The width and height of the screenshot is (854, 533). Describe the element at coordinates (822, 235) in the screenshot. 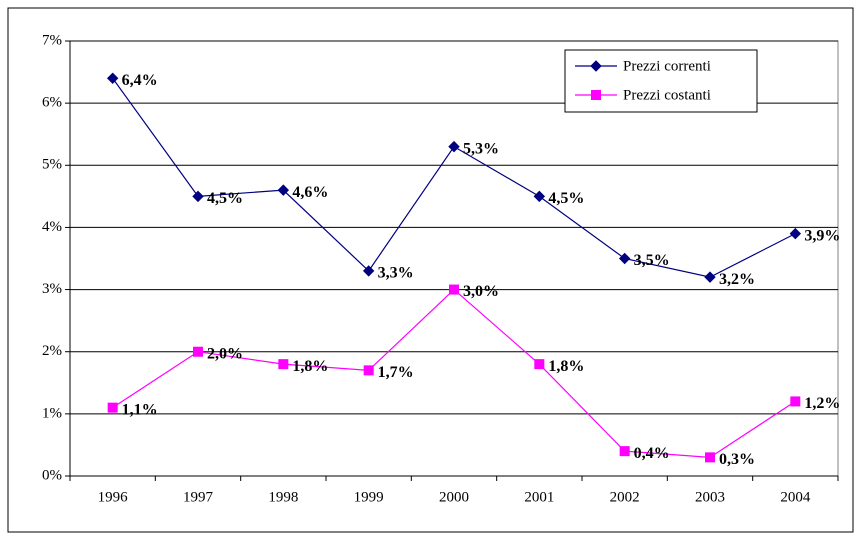

I see `data-label: 3,9%` at that location.